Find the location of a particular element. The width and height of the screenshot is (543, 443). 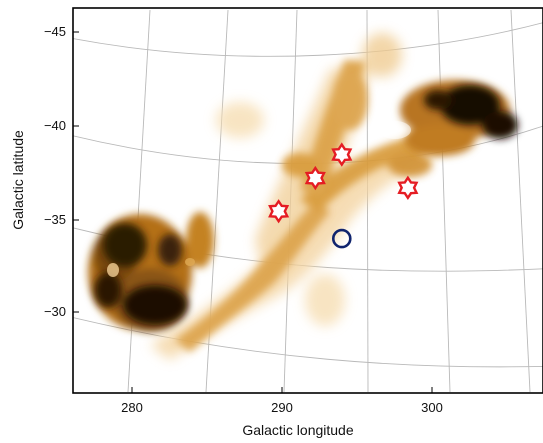

y-tick-label: −30 is located at coordinates (55, 311).